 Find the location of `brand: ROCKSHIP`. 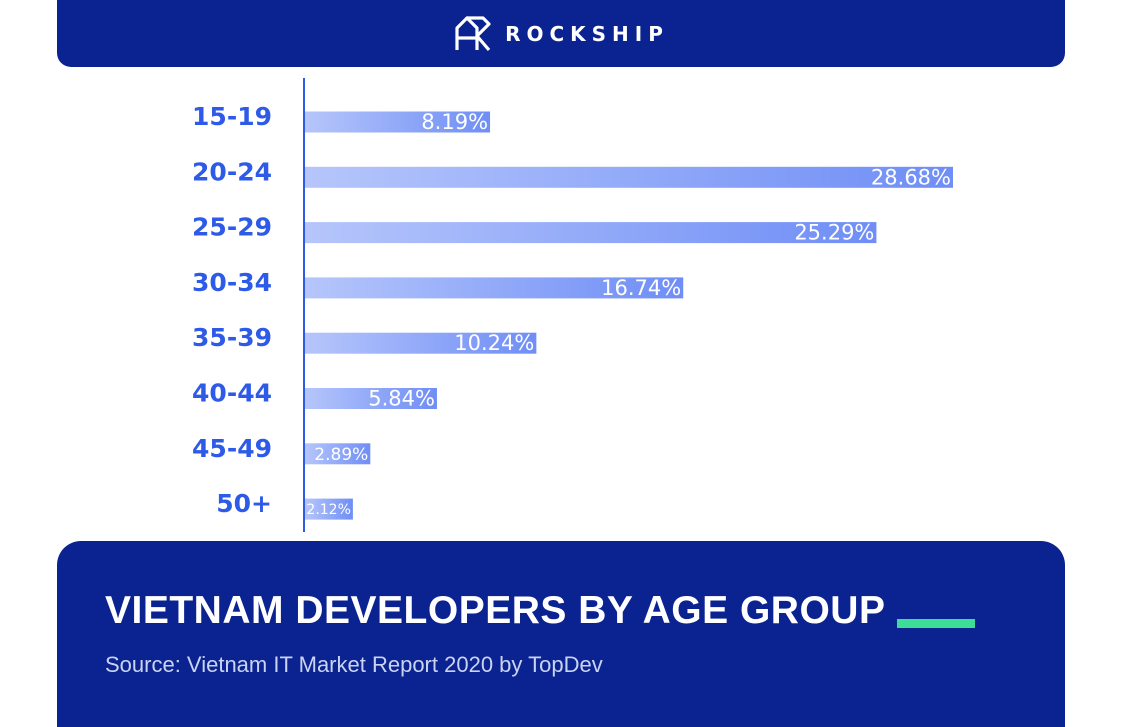

brand: ROCKSHIP is located at coordinates (561, 34).